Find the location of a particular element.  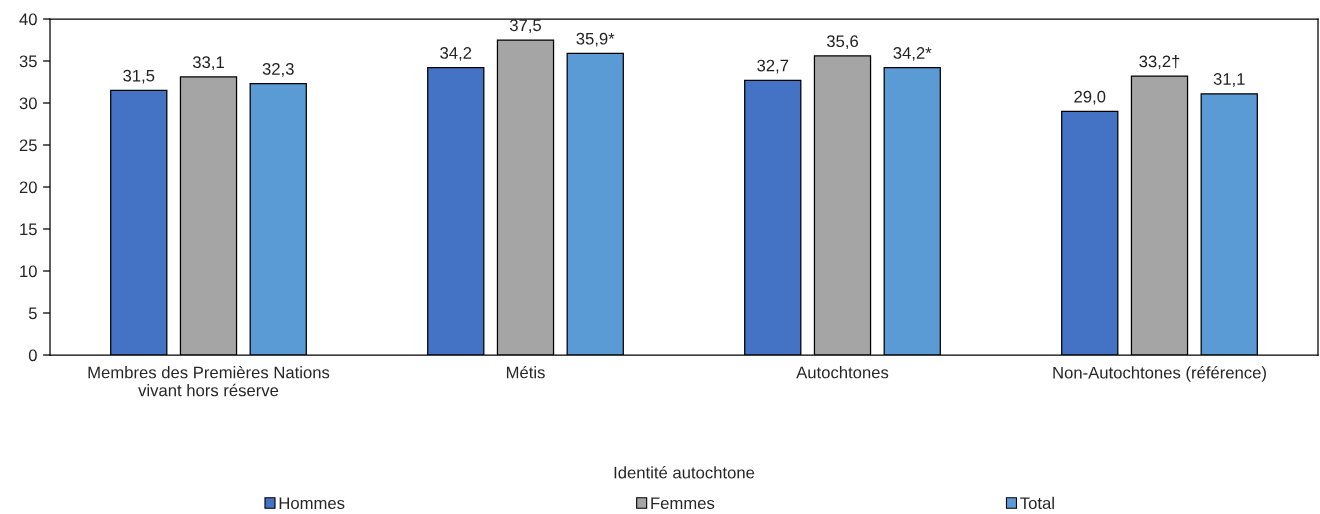

x-tick-label: Membres des Premières Nations vivant hors réserve is located at coordinates (209, 381).